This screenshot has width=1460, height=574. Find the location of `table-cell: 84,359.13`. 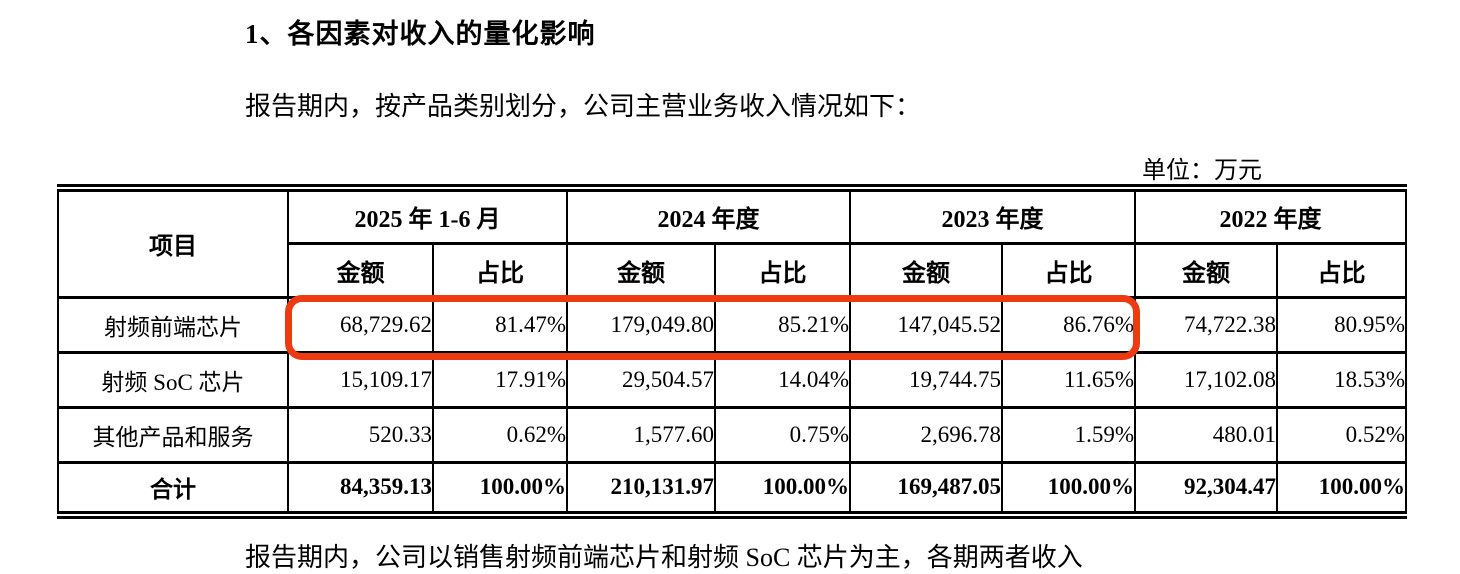

table-cell: 84,359.13 is located at coordinates (360, 488).